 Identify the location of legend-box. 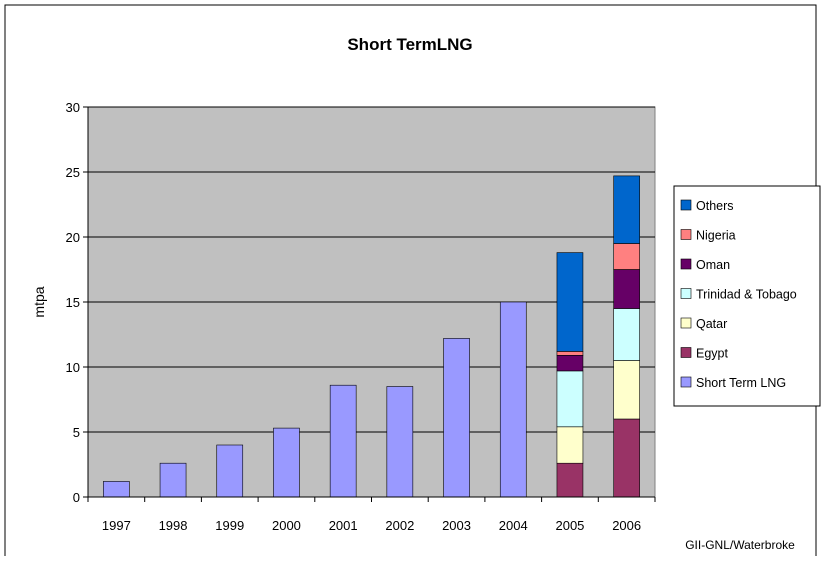
(747, 296).